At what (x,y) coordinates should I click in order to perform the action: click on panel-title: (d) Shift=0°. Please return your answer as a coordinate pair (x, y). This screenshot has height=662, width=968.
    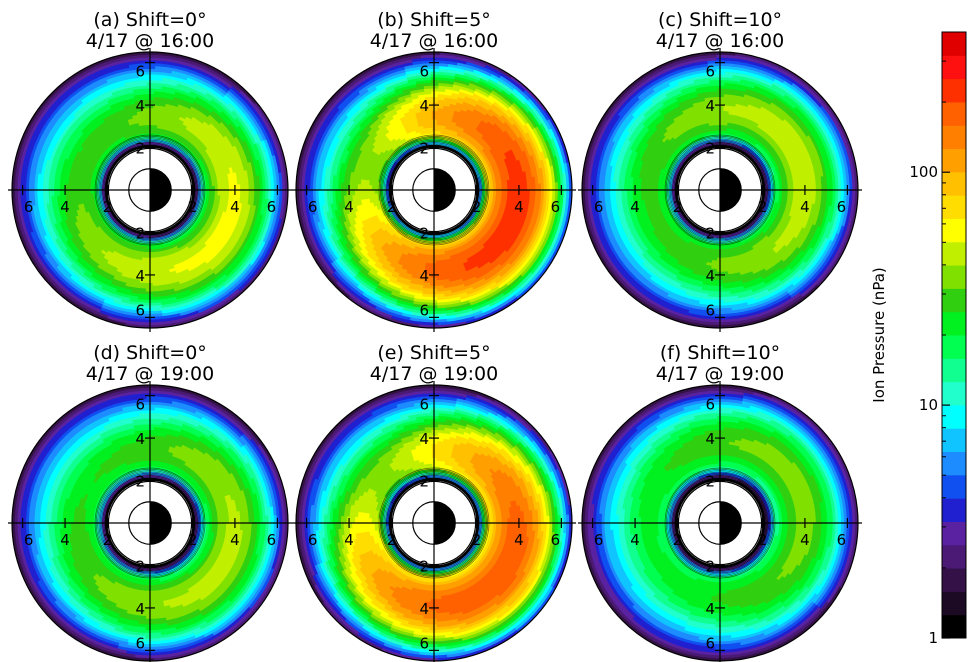
    Looking at the image, I should click on (150, 353).